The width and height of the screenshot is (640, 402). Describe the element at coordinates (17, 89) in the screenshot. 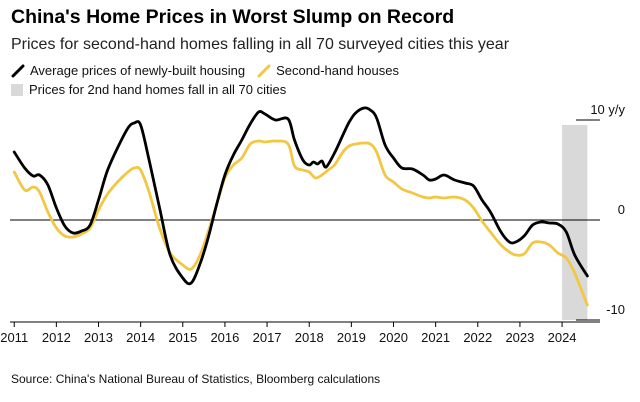

I see `legend-swatch-shaded` at that location.